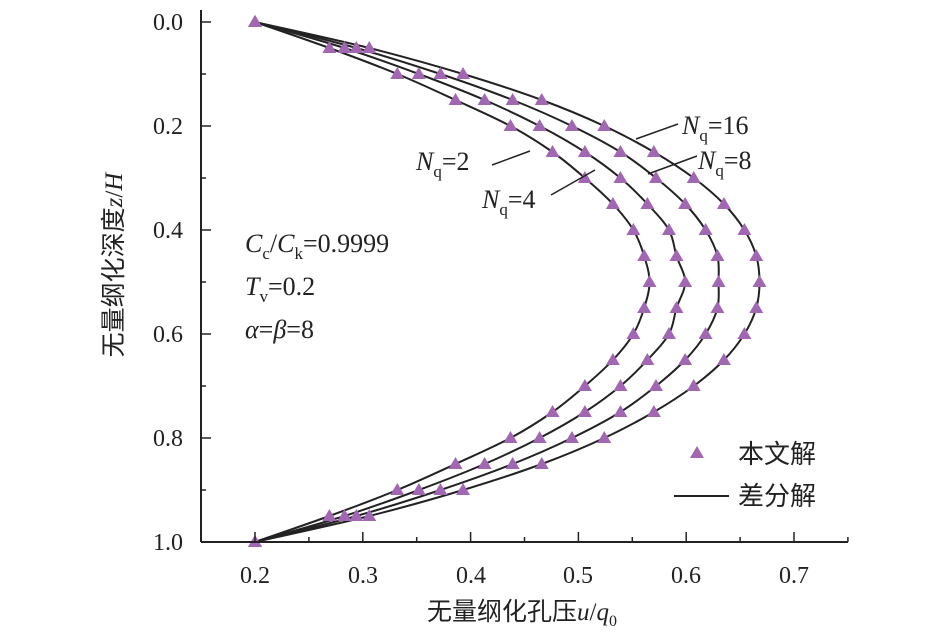 This screenshot has height=644, width=945. What do you see at coordinates (114, 264) in the screenshot?
I see `y-axis-title: 无量纲化深度z/H` at bounding box center [114, 264].